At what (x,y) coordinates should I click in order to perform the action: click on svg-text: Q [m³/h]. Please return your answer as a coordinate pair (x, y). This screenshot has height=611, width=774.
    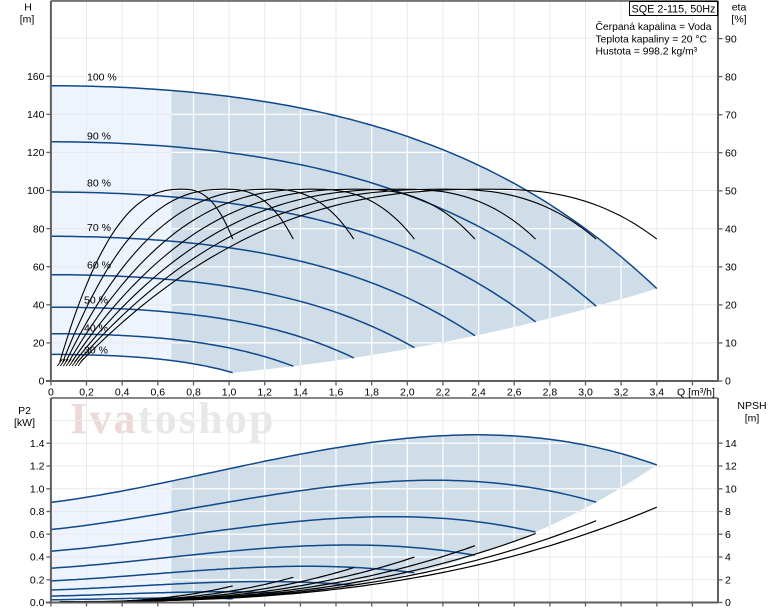
    Looking at the image, I should click on (696, 392).